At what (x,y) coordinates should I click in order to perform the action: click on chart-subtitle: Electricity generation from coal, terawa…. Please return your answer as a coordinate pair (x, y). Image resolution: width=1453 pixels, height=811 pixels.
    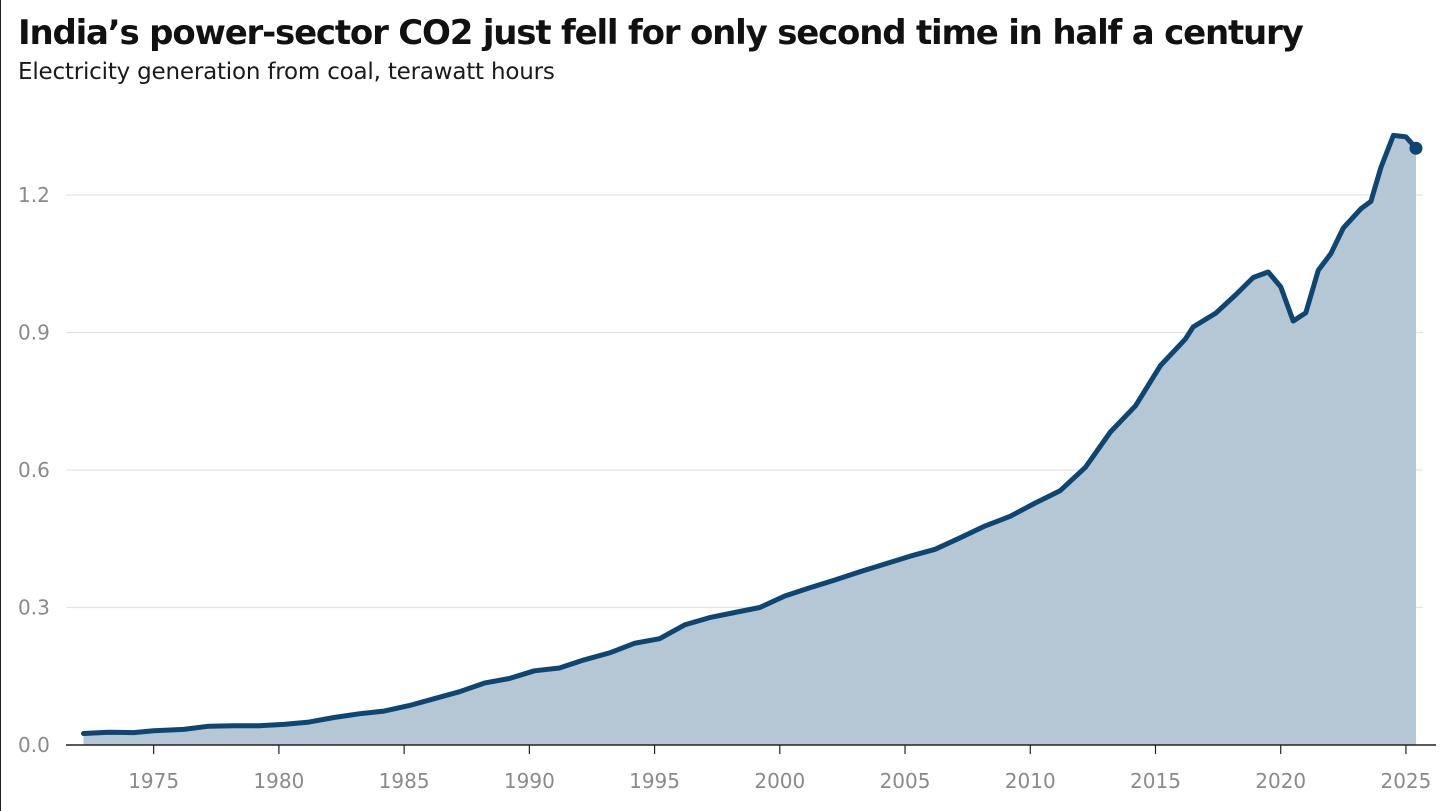
    Looking at the image, I should click on (286, 72).